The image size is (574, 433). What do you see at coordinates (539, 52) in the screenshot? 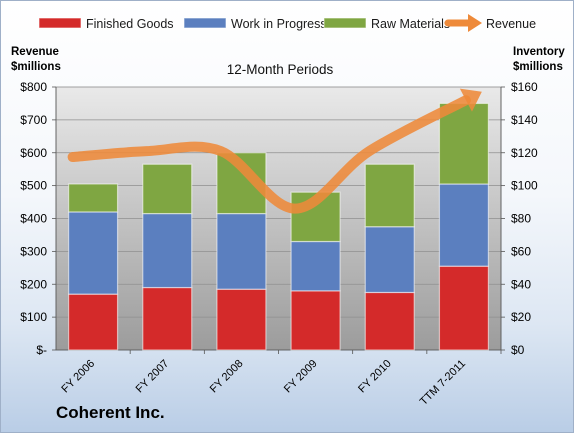
I see `right-axis-title-line1: Inventory` at bounding box center [539, 52].